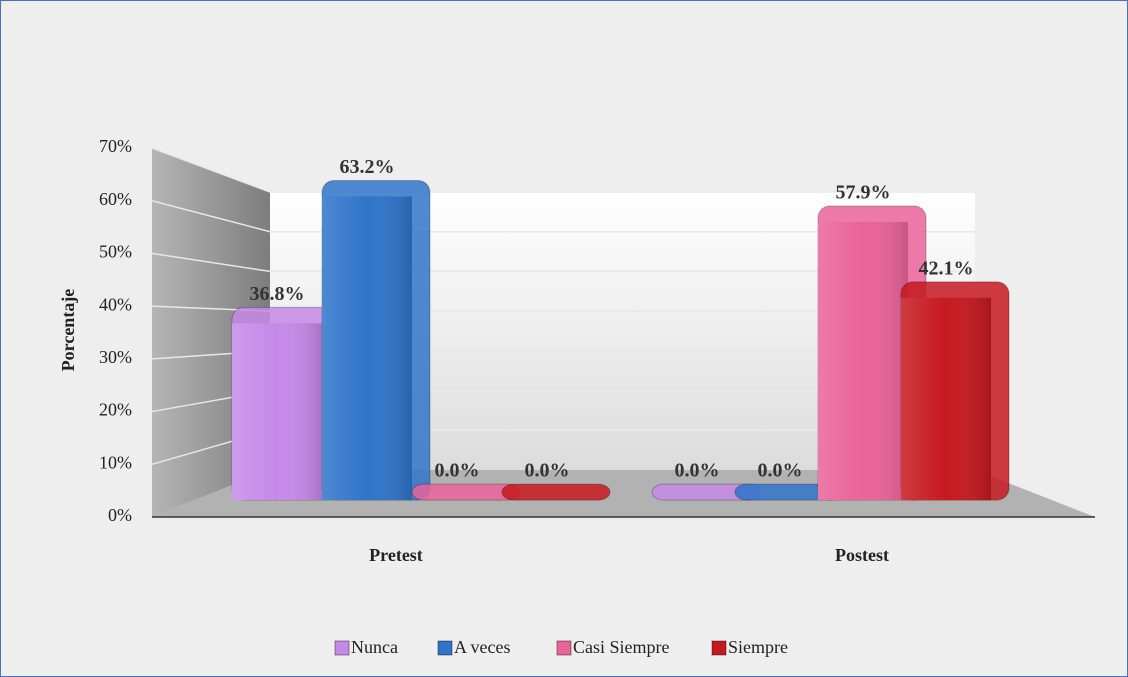 The width and height of the screenshot is (1128, 677). Describe the element at coordinates (621, 647) in the screenshot. I see `legend-label: Casi Siempre` at that location.